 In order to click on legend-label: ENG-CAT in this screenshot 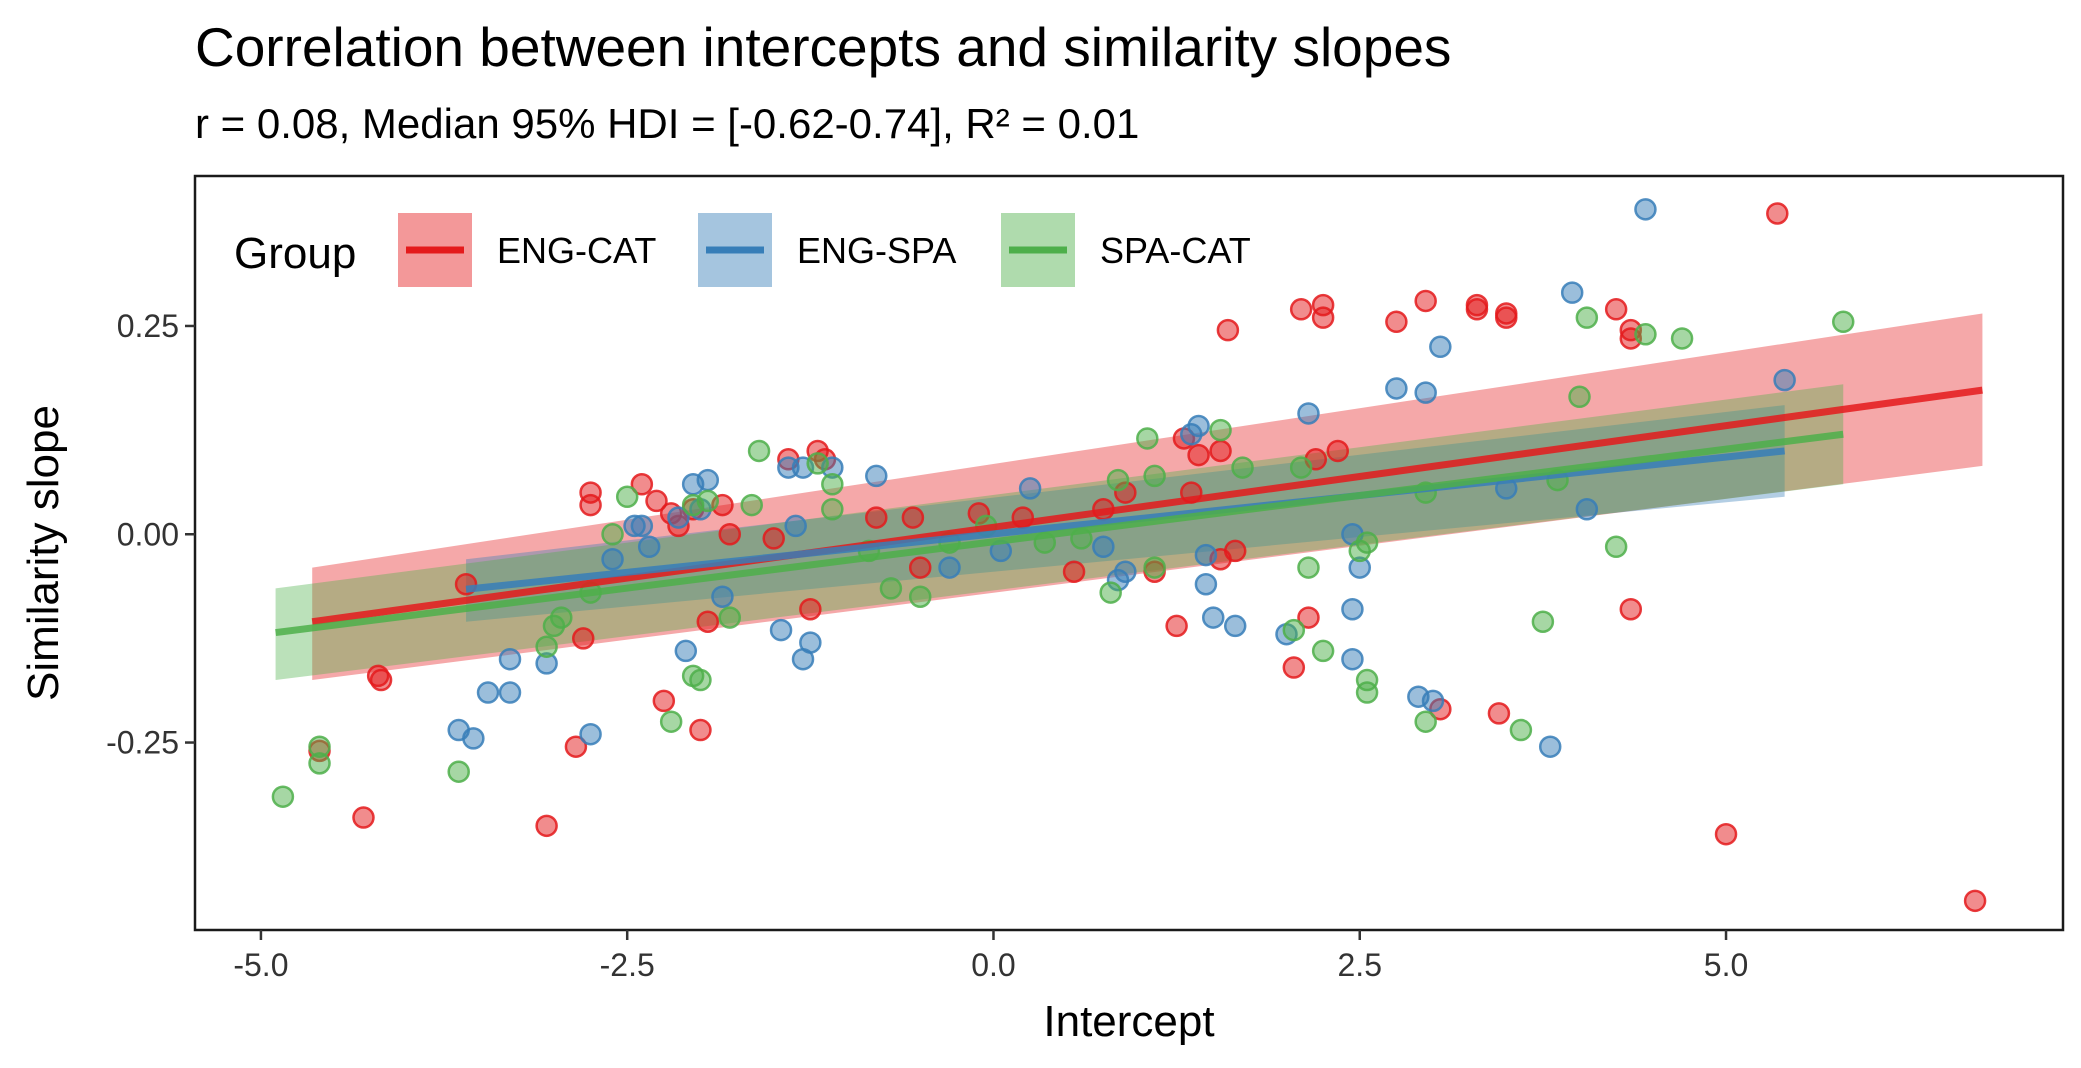, I will do `click(576, 250)`.